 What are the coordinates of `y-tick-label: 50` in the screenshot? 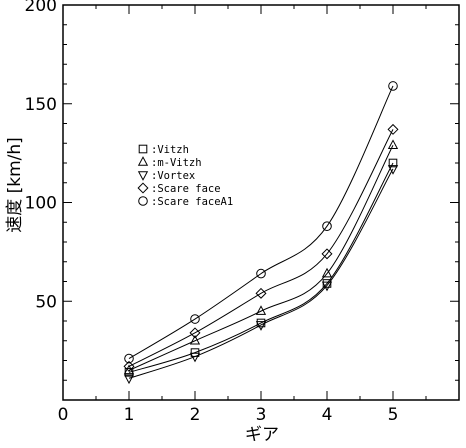 It's located at (46, 302).